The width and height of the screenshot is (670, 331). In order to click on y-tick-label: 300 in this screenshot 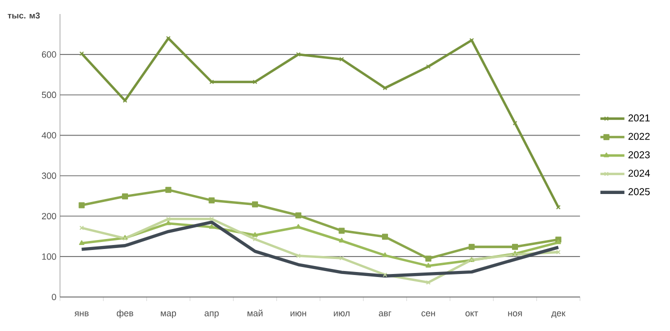, I will do `click(49, 175)`.